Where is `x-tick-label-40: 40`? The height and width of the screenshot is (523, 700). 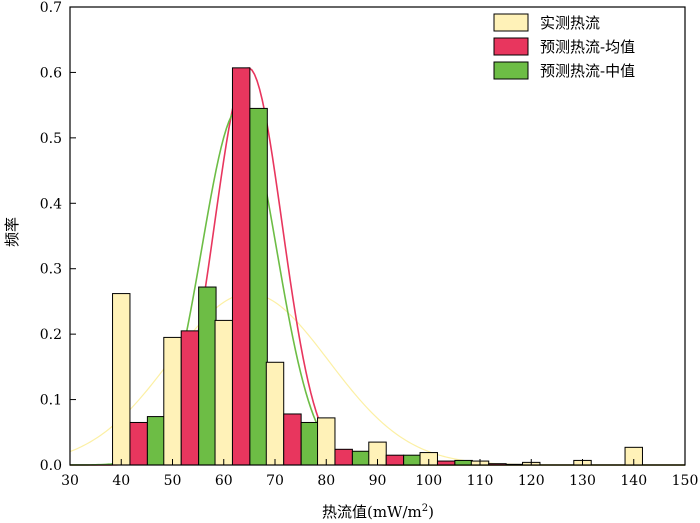
x-tick-label-40: 40 is located at coordinates (121, 481).